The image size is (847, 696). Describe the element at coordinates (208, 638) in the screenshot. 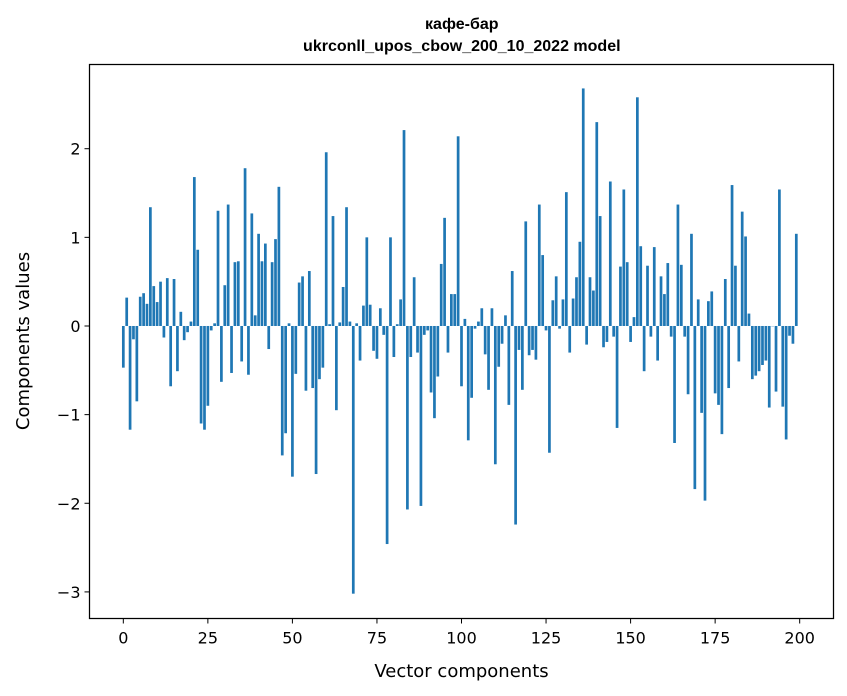

I see `x-tick-label: 25` at that location.